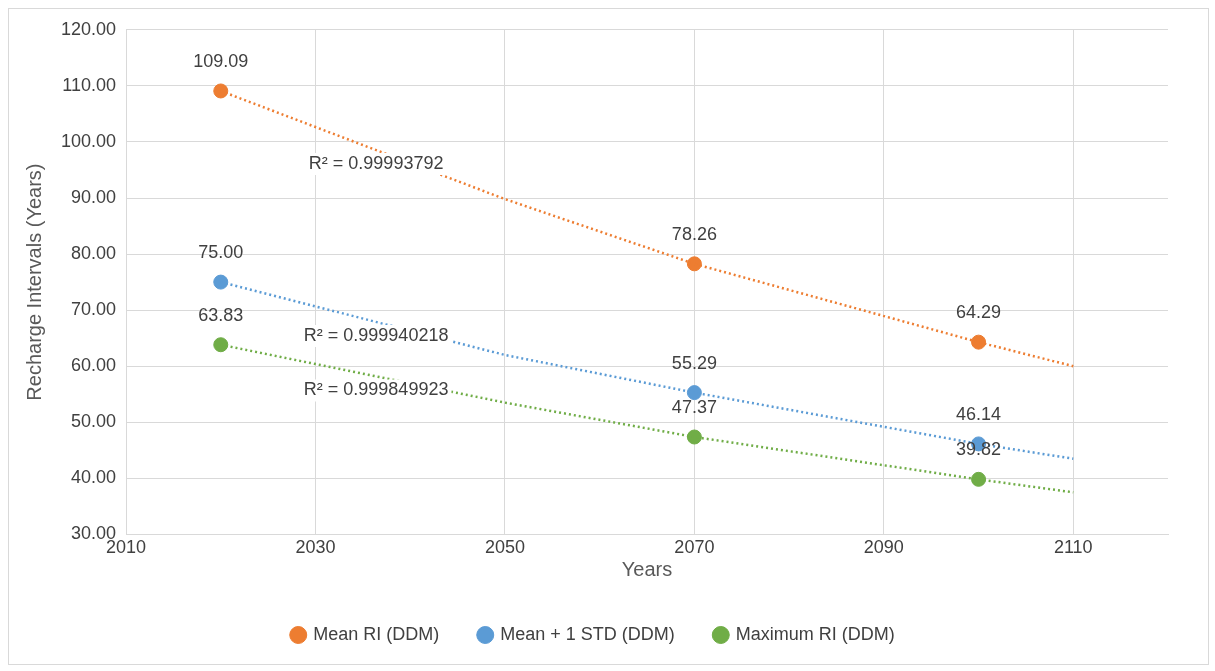 This screenshot has width=1215, height=671. What do you see at coordinates (221, 252) in the screenshot?
I see `data-label: 75.00` at bounding box center [221, 252].